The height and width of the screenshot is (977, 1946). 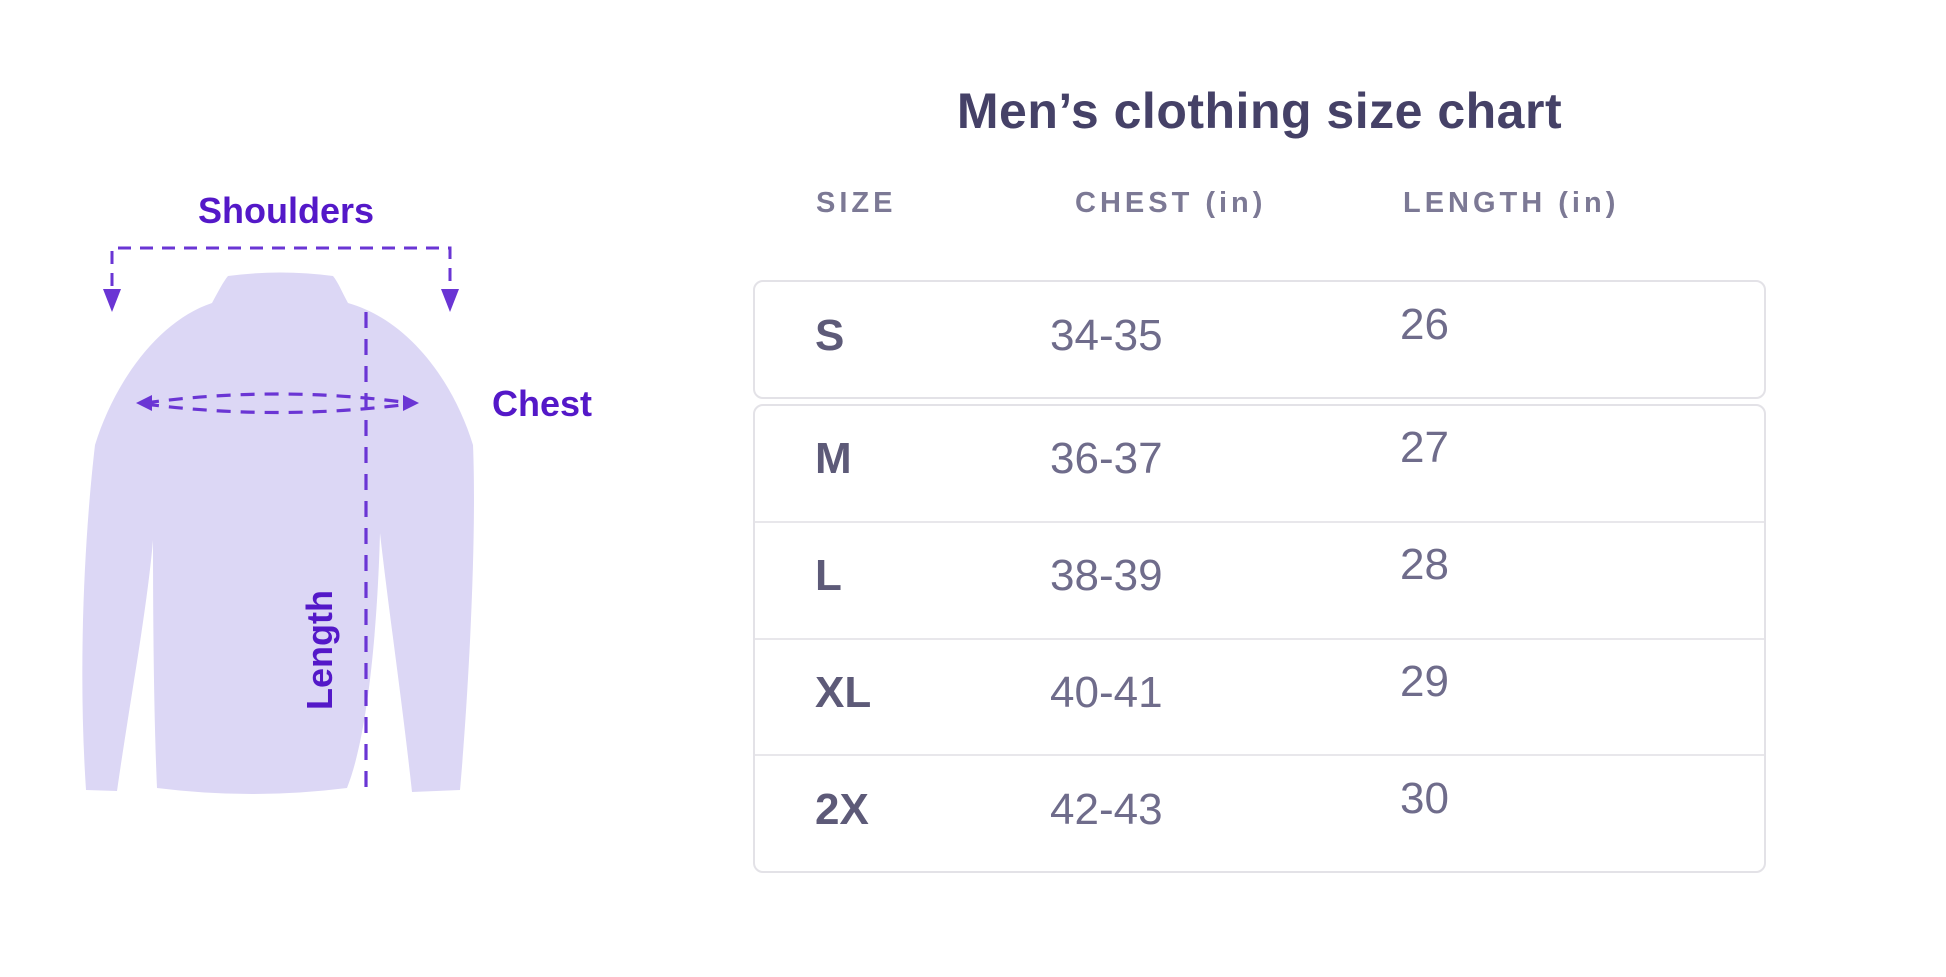 What do you see at coordinates (1259, 579) in the screenshot?
I see `table-row-l: L 38-39 28` at bounding box center [1259, 579].